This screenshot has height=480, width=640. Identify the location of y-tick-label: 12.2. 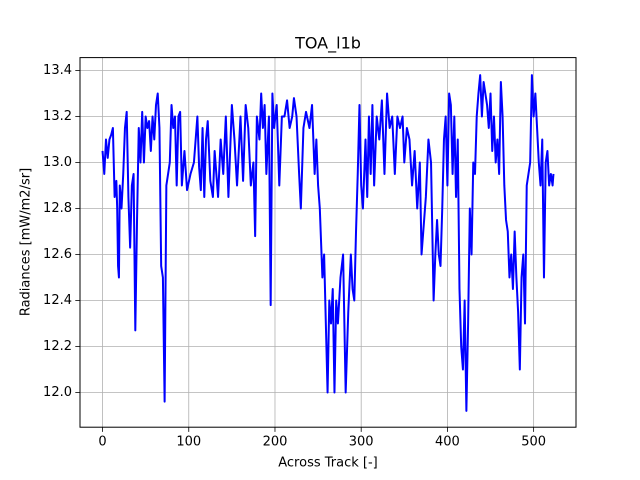
(57, 346).